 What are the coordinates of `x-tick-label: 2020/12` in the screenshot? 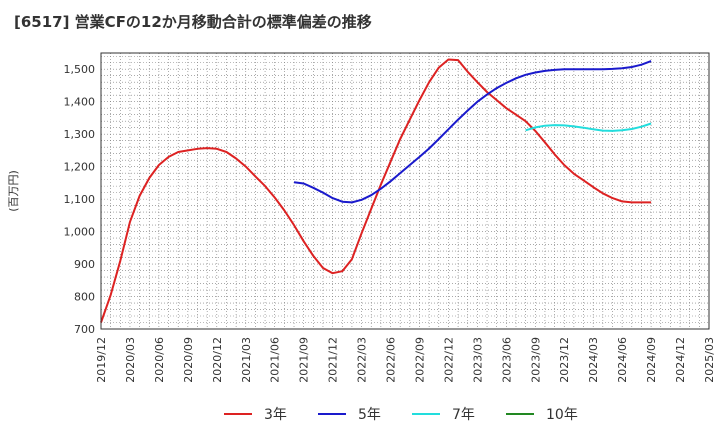 It's located at (217, 360).